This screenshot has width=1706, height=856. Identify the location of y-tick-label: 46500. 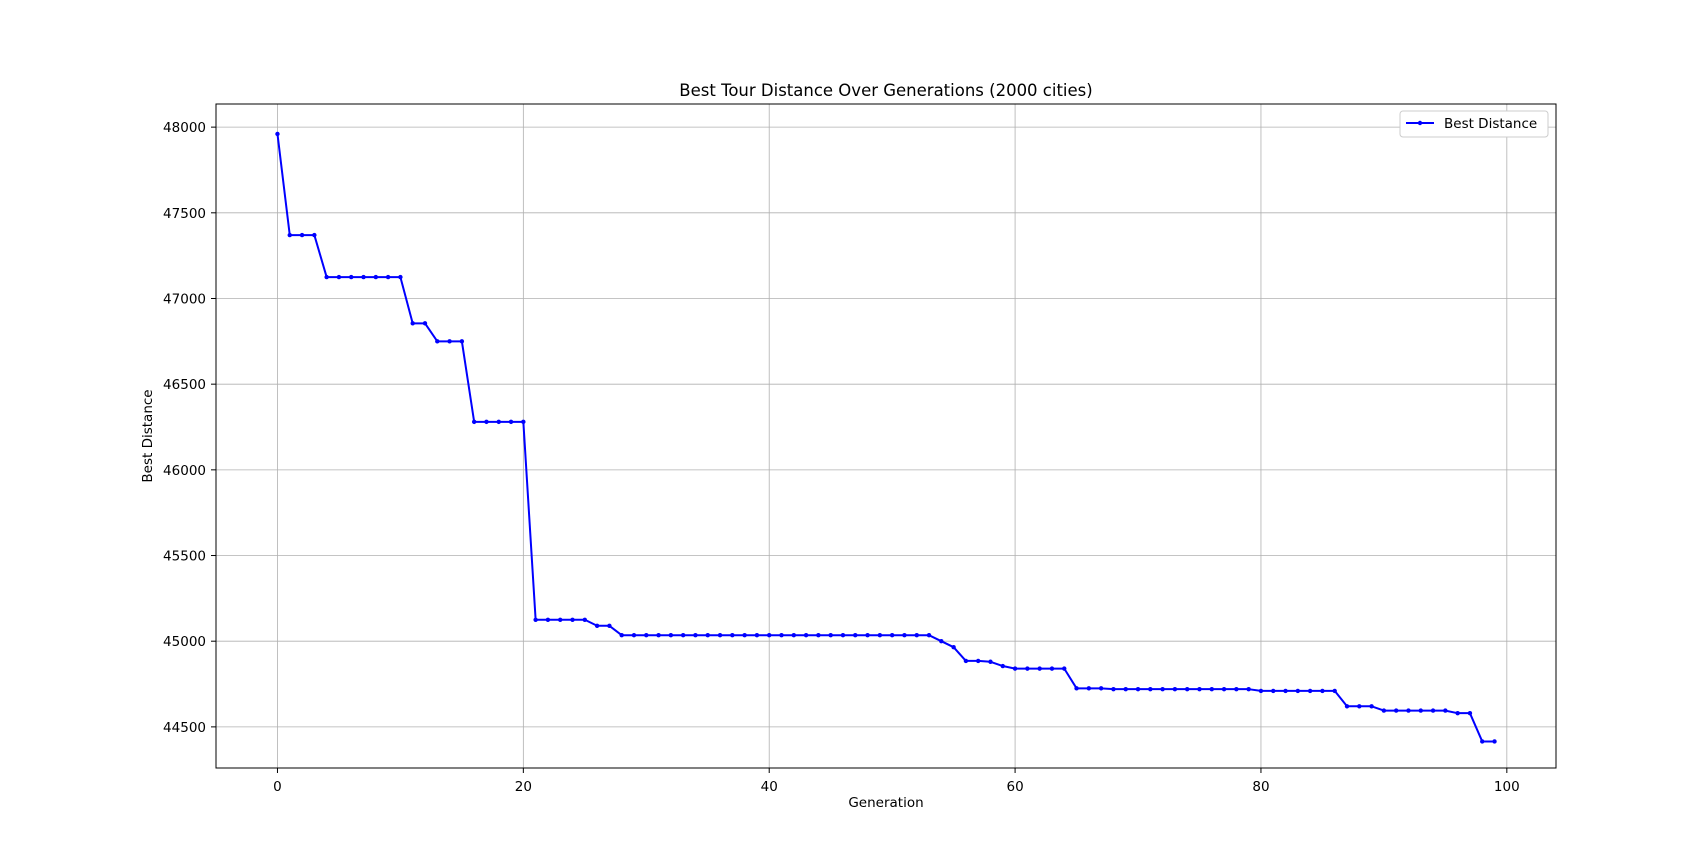
(184, 385).